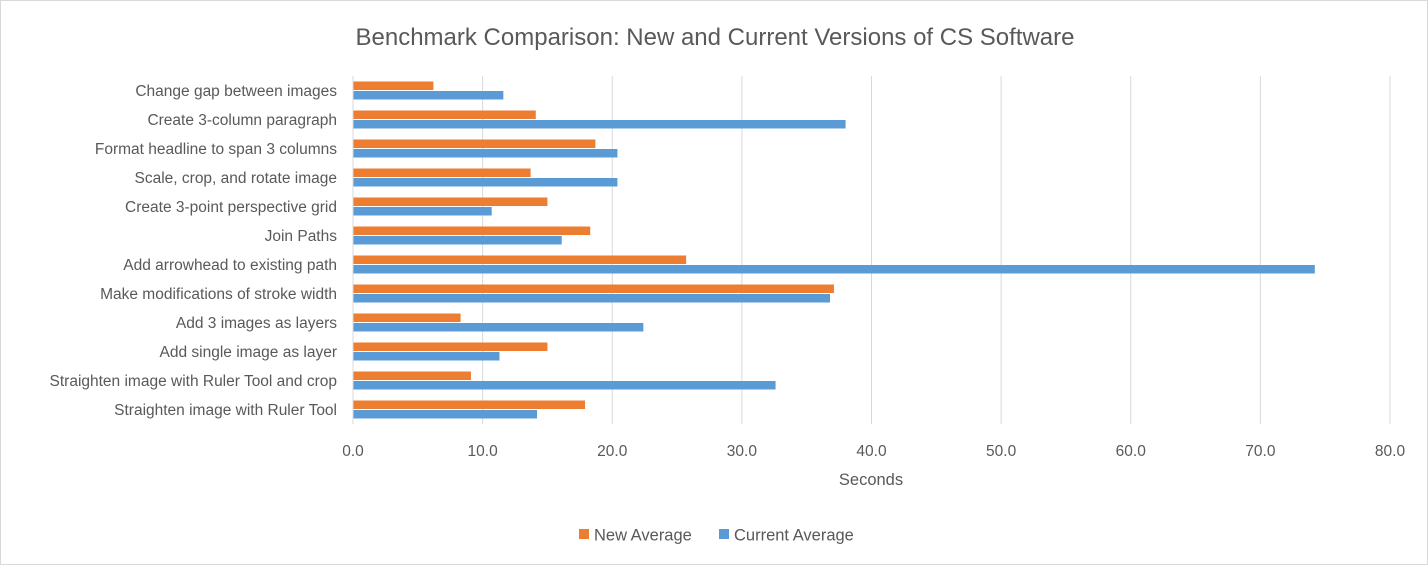 The image size is (1428, 566). What do you see at coordinates (301, 236) in the screenshot?
I see `category-label: Join Paths` at bounding box center [301, 236].